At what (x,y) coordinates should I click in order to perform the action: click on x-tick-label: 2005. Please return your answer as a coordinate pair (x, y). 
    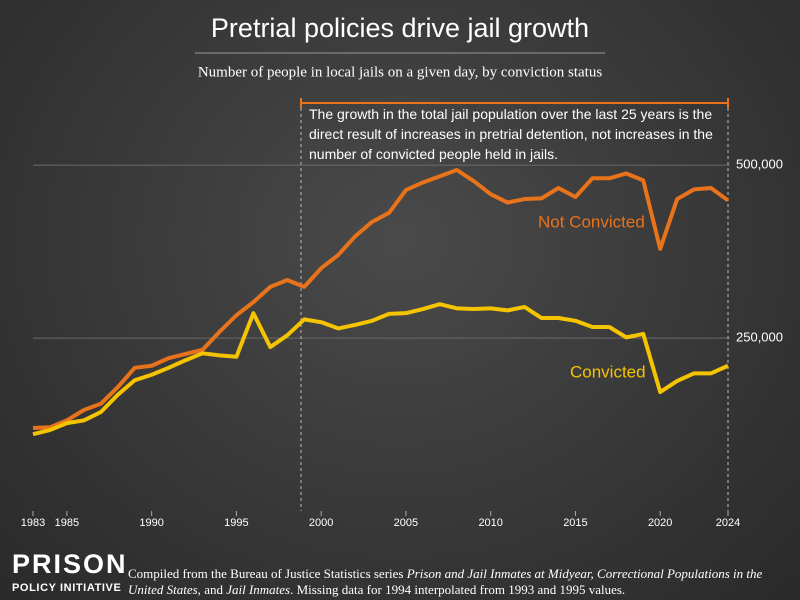
    Looking at the image, I should click on (406, 523).